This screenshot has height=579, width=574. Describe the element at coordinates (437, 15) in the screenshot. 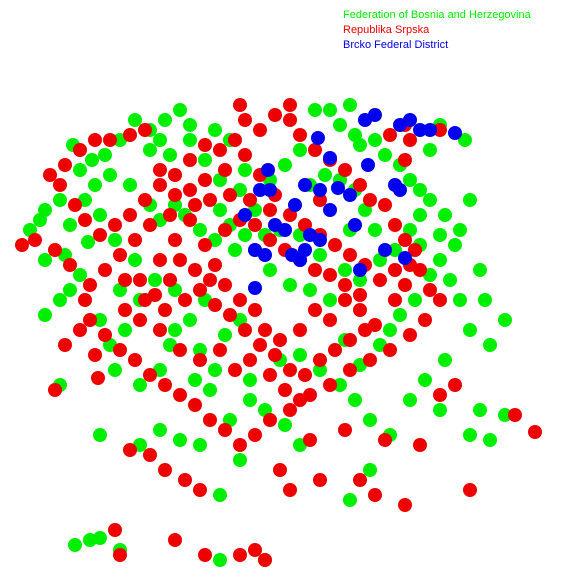

I see `legend-entry-federation: Federation of Bosnia and Herzegovina` at that location.